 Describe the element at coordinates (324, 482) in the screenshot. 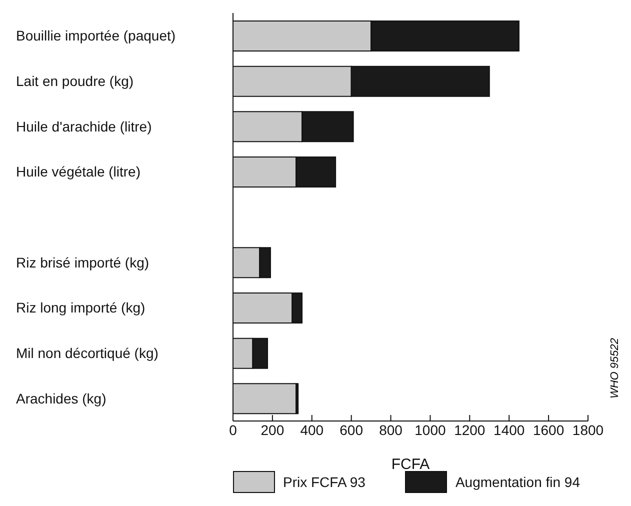

I see `legend-label: Prix FCFA 93` at that location.